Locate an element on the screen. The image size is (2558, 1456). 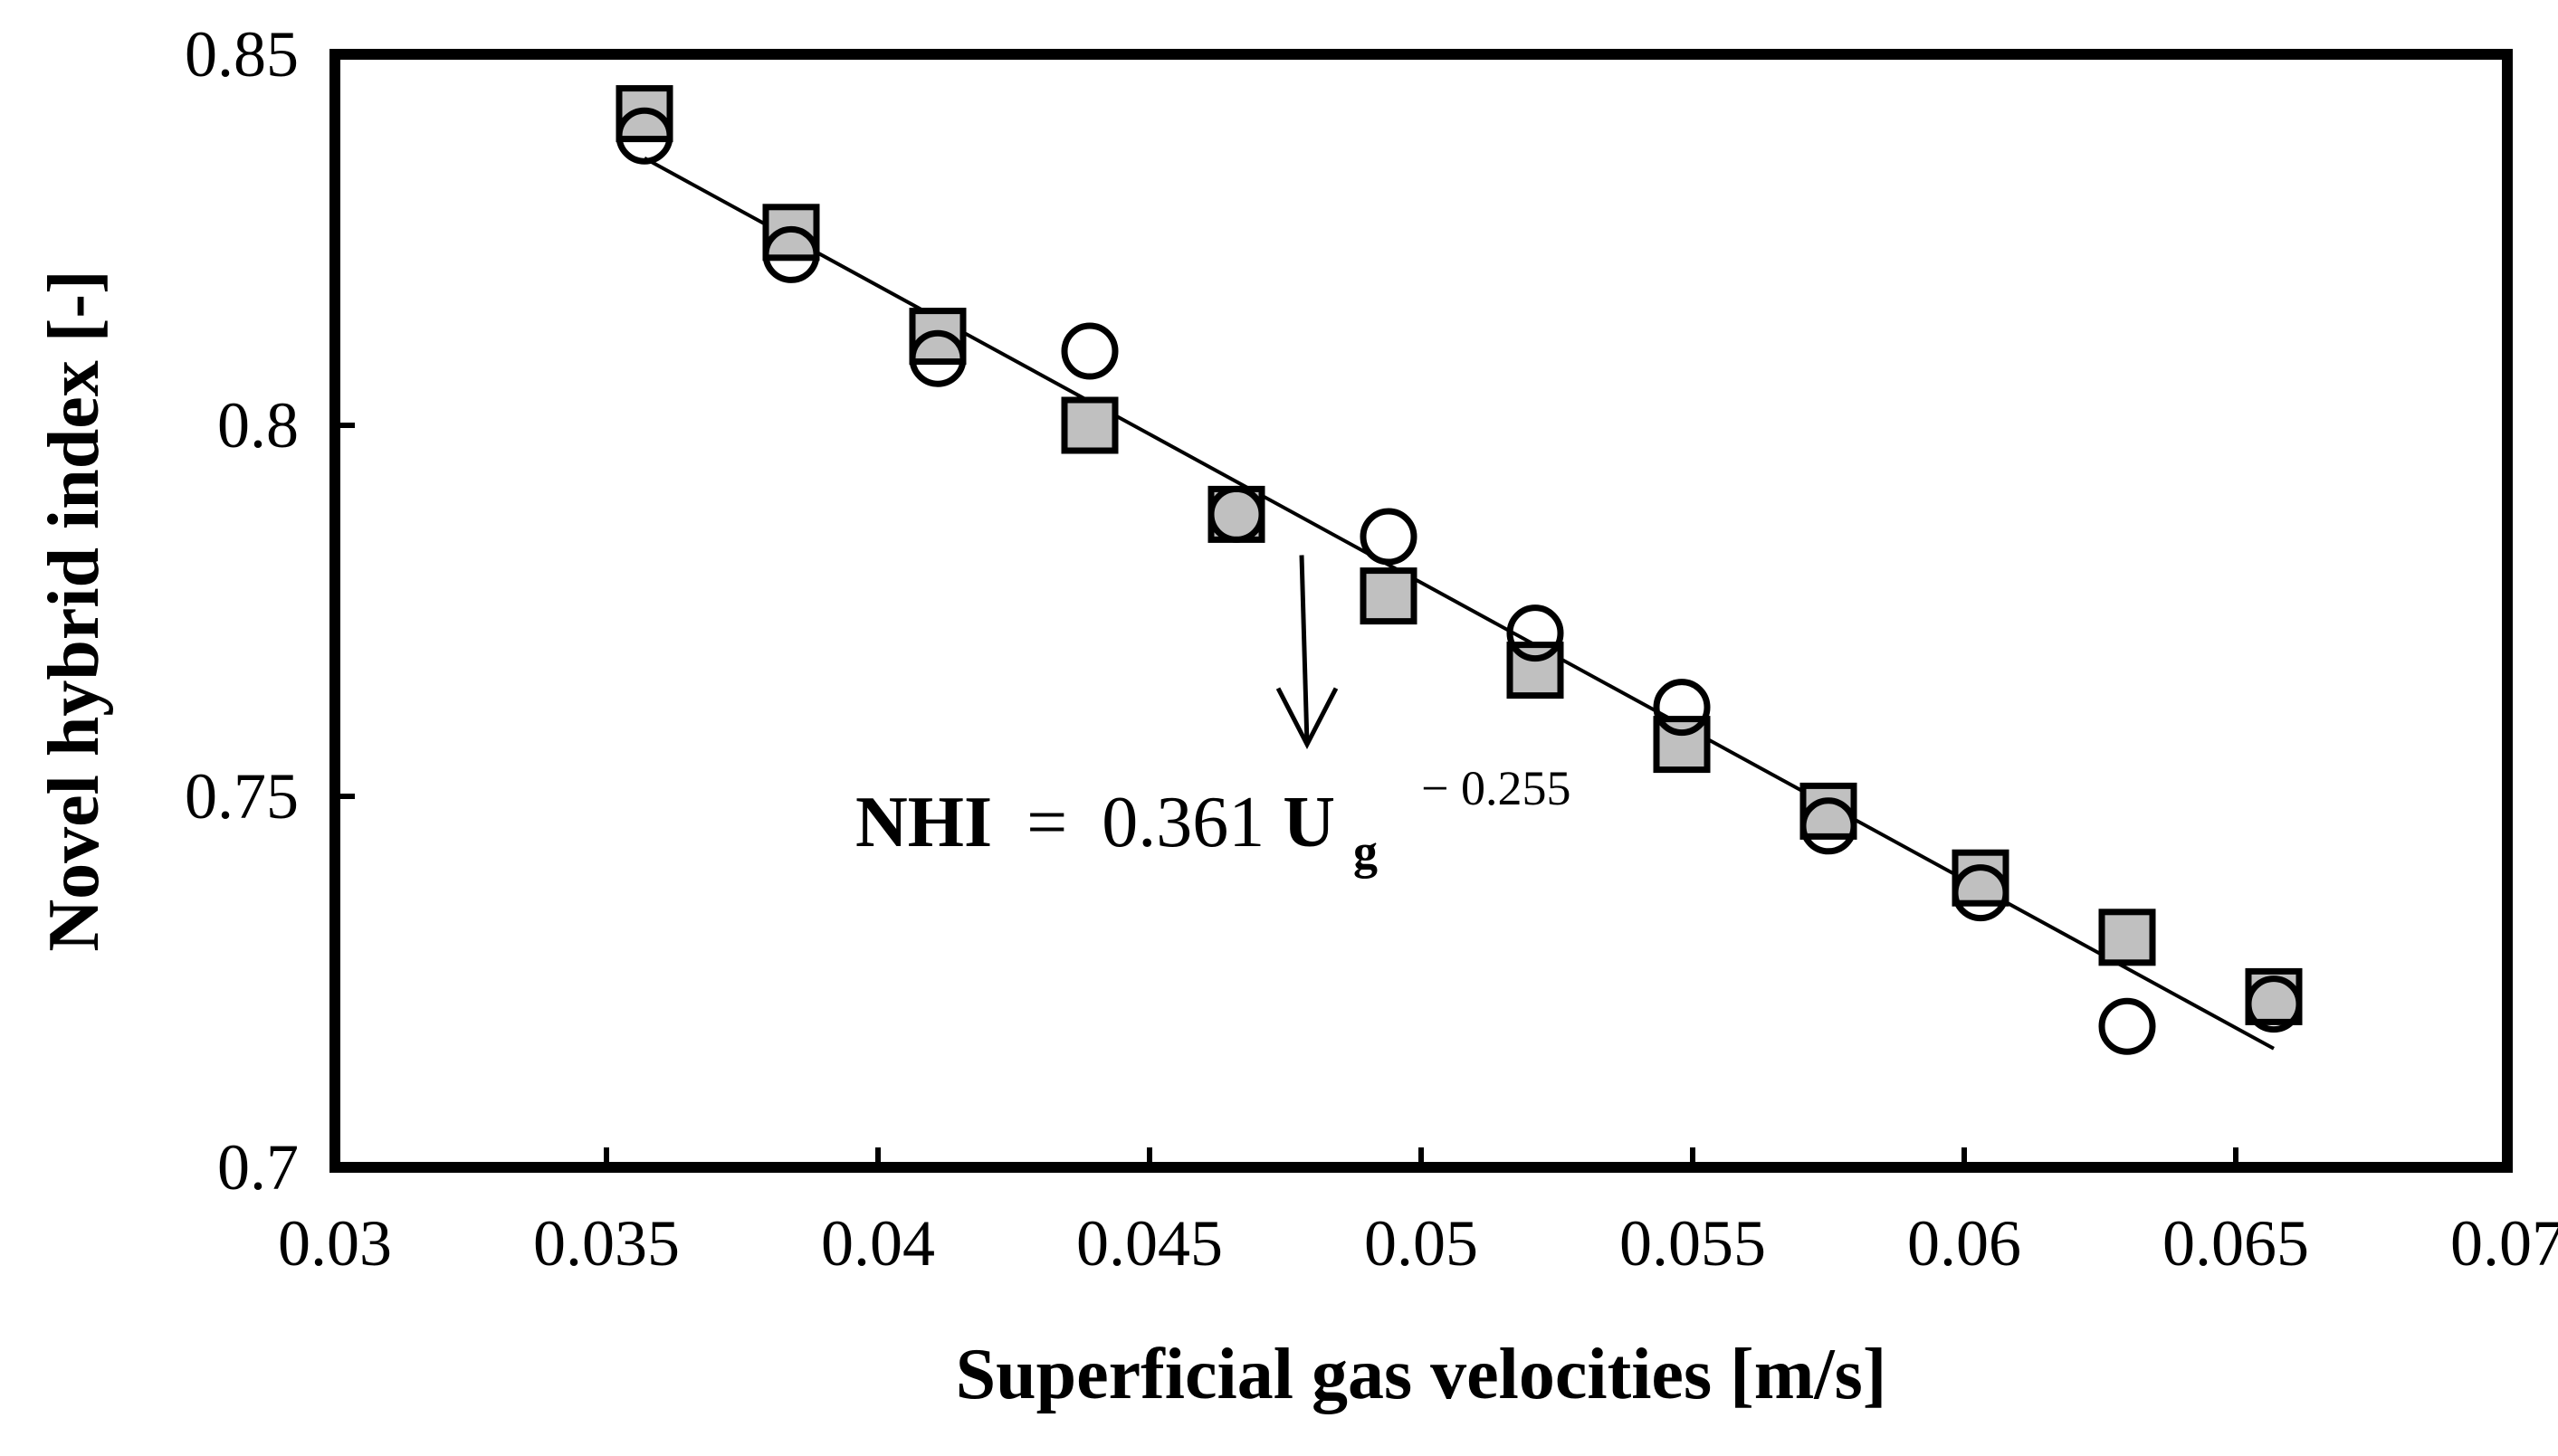
fit-equation-annotation: NHI = 0.361 U g − 0.255 is located at coordinates (1213, 720).